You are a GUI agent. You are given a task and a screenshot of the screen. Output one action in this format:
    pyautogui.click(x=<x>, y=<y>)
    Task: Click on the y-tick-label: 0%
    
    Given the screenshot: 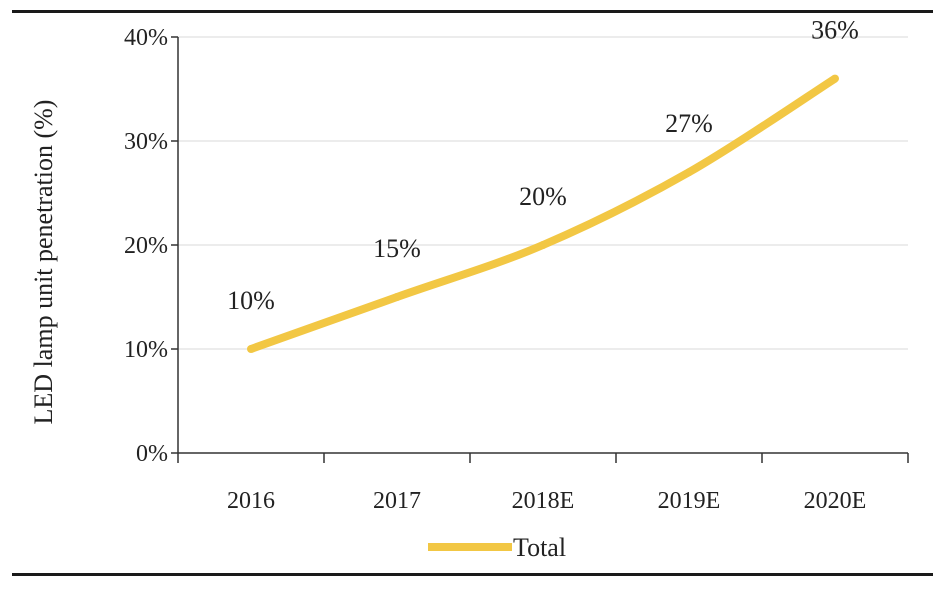 What is the action you would take?
    pyautogui.click(x=152, y=454)
    